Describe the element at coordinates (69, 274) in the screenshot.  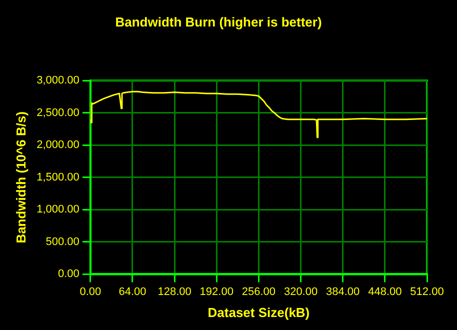
I see `y-tick-label: 0.00` at that location.